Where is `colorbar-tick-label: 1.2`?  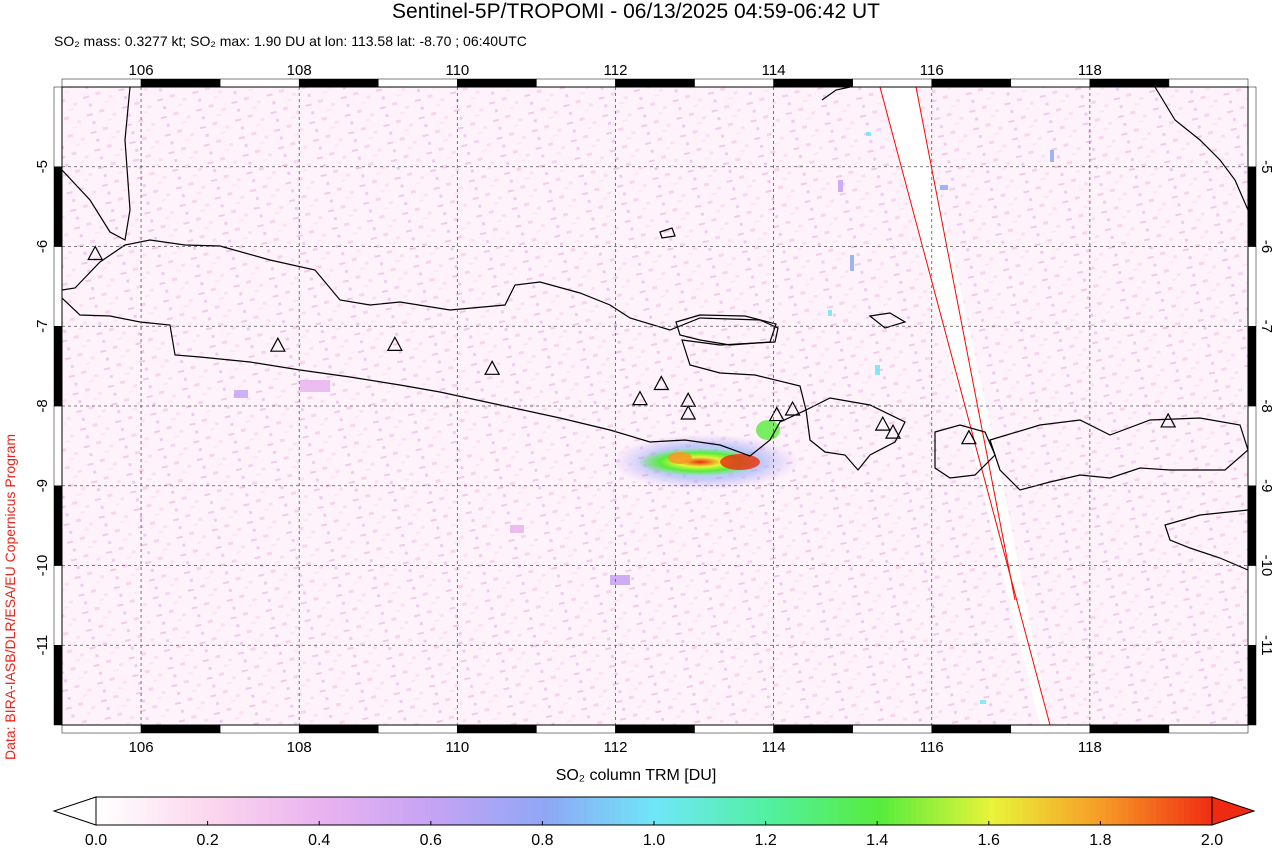
colorbar-tick-label: 1.2 is located at coordinates (765, 840).